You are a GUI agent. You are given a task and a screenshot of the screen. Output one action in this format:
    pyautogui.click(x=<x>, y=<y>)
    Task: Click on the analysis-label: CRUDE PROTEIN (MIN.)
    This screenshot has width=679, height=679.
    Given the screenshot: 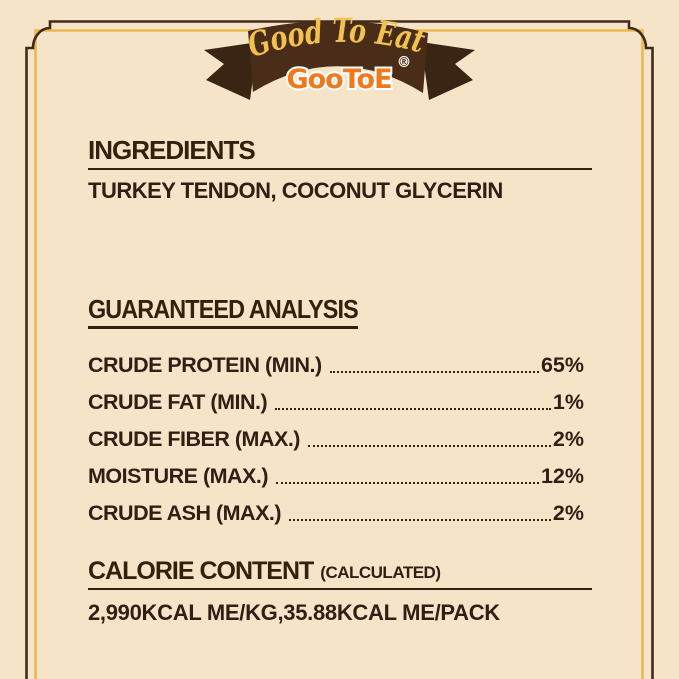 What is the action you would take?
    pyautogui.click(x=205, y=364)
    